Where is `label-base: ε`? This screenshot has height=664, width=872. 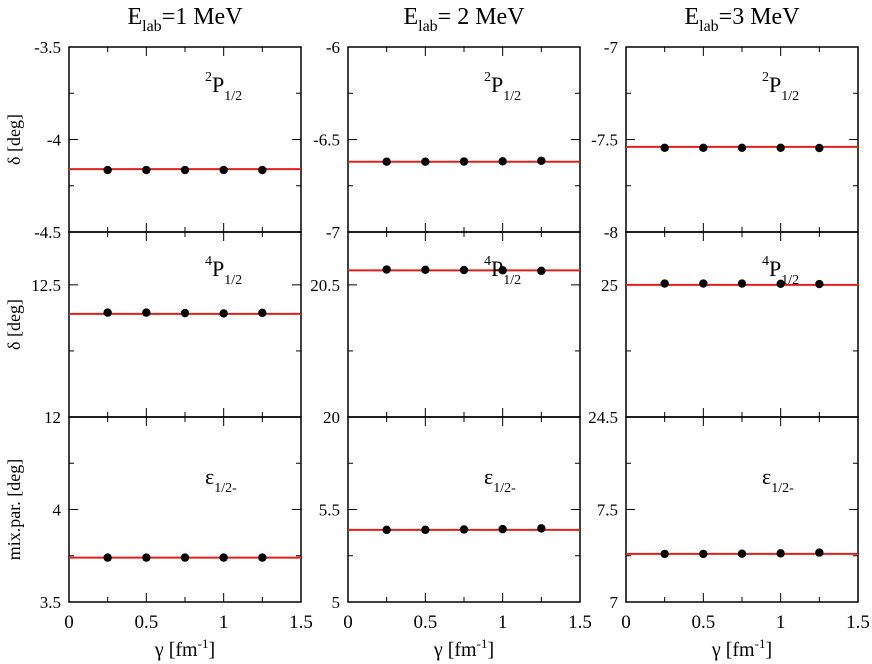
label-base: ε is located at coordinates (488, 476).